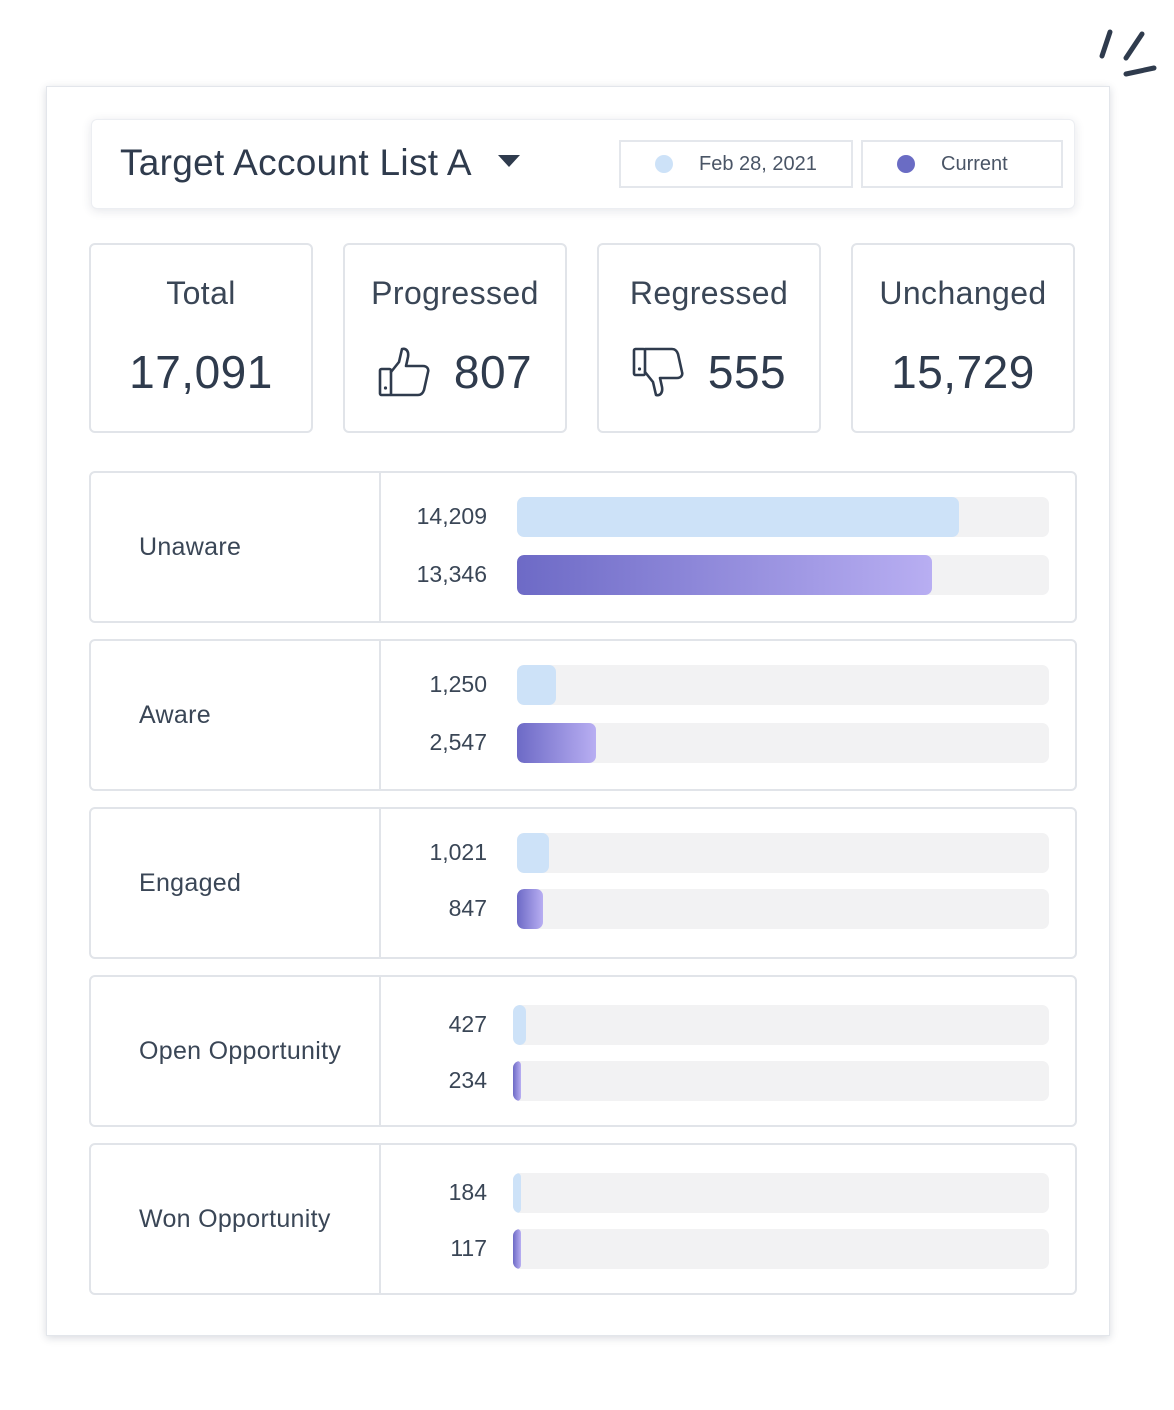 Image resolution: width=1174 pixels, height=1410 pixels. I want to click on bar-value: 14,209, so click(451, 516).